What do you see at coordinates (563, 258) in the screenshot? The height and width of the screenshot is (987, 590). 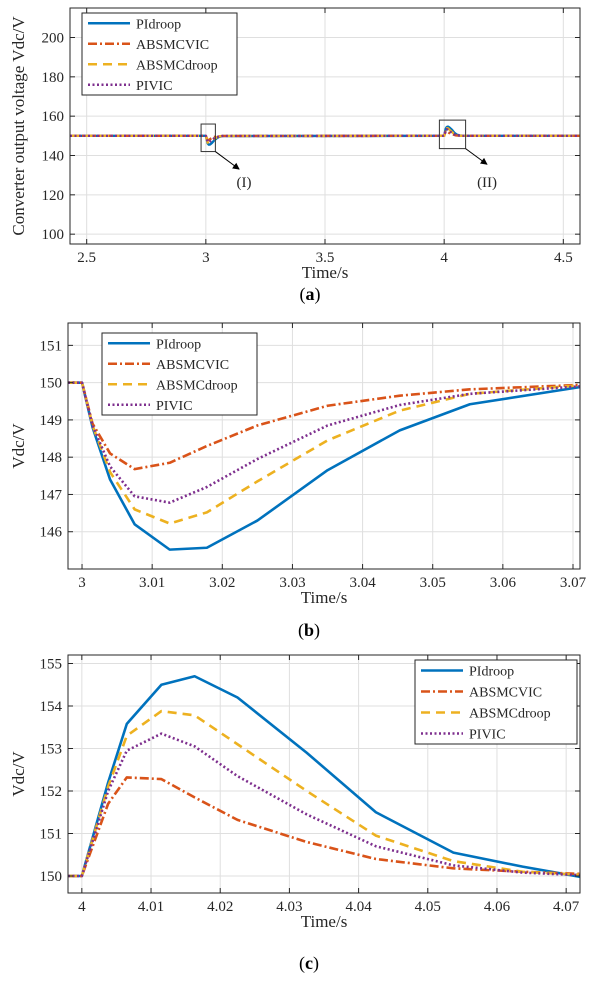 I see `x-tick-label: 4.5` at bounding box center [563, 258].